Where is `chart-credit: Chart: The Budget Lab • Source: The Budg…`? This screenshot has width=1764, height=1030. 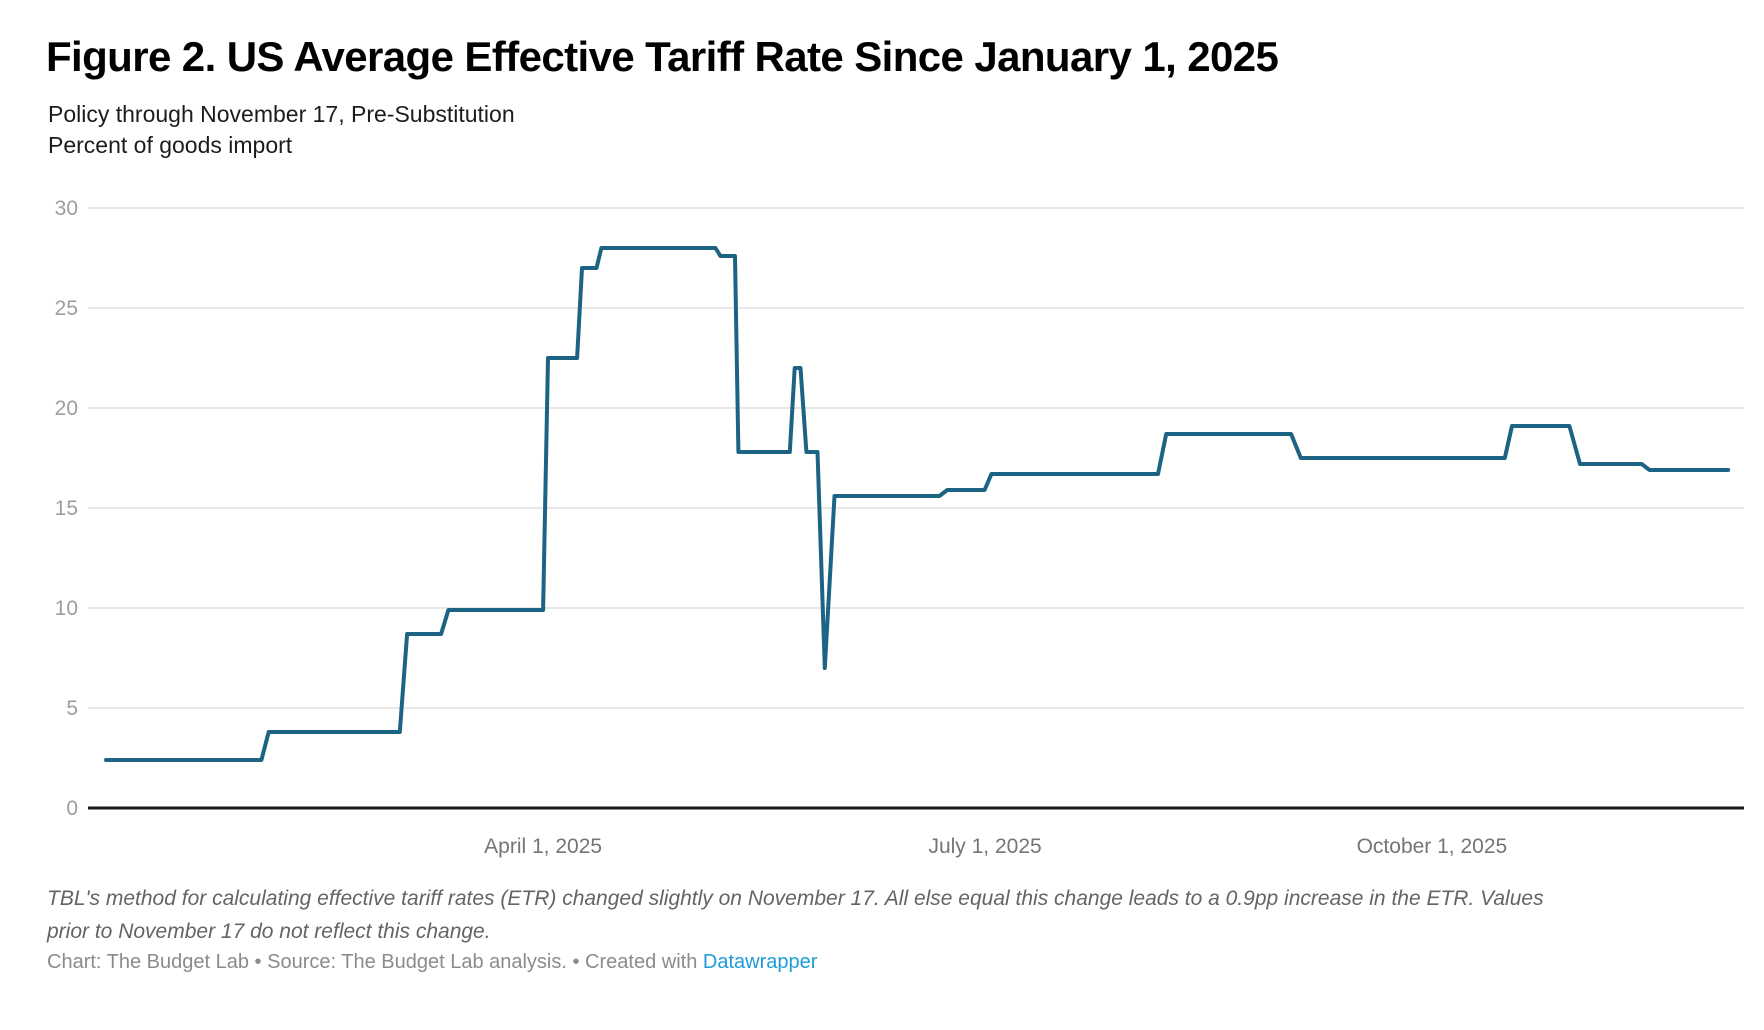 chart-credit: Chart: The Budget Lab • Source: The Budg… is located at coordinates (432, 962).